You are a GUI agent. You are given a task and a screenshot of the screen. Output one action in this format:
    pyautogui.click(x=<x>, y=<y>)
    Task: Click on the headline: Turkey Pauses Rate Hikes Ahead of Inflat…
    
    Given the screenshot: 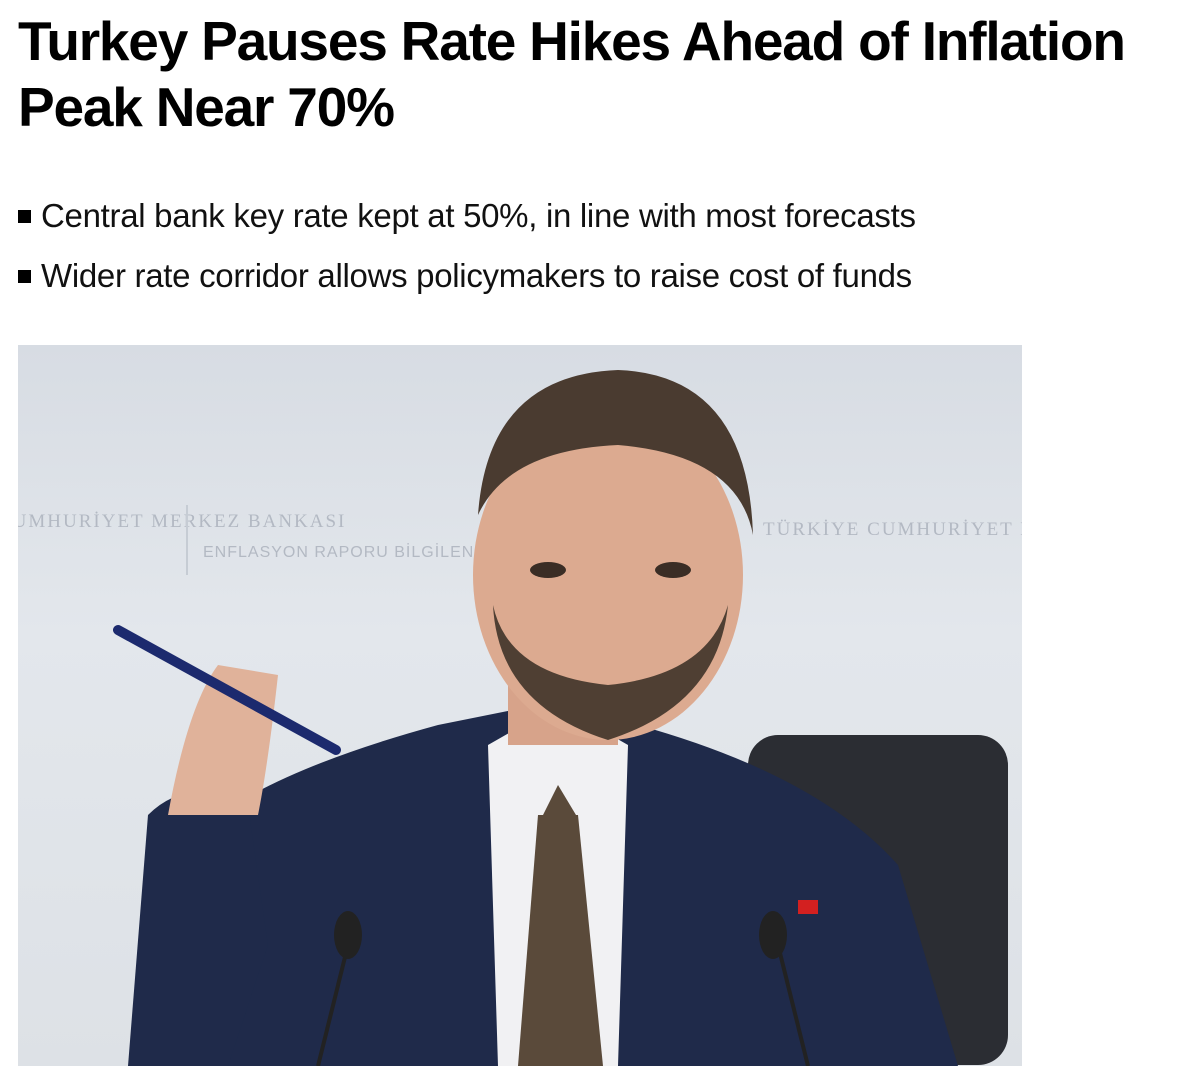 What is the action you would take?
    pyautogui.click(x=572, y=74)
    